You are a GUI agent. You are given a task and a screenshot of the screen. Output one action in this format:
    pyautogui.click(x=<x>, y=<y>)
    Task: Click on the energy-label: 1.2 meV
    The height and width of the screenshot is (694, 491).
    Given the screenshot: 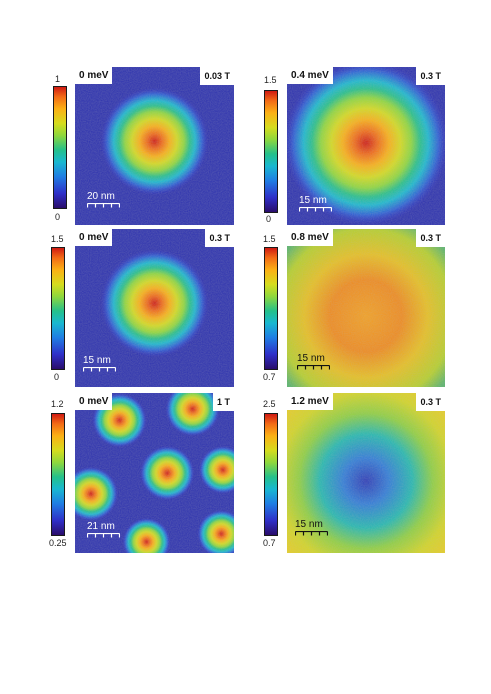 What is the action you would take?
    pyautogui.click(x=310, y=401)
    